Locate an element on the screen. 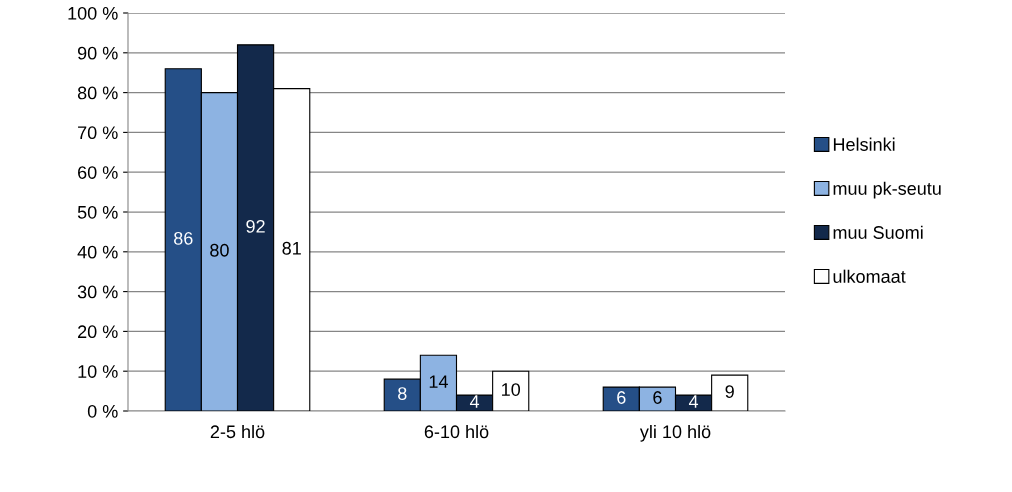  y-tick-label: 20 % is located at coordinates (98, 332).